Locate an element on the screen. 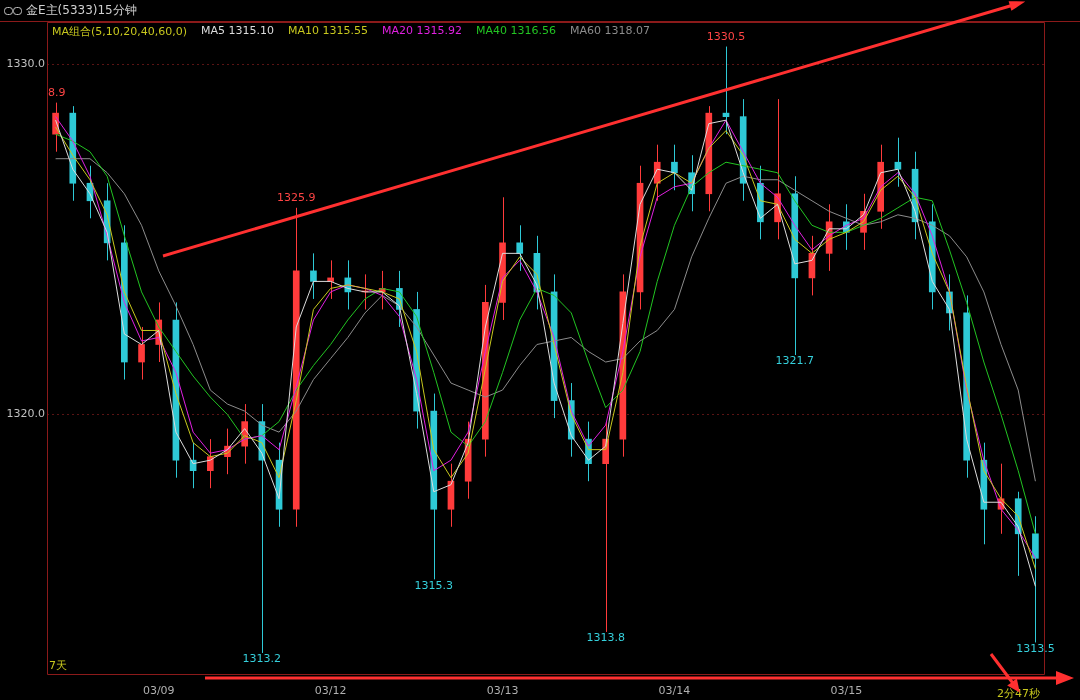 The width and height of the screenshot is (1080, 700). annotation: 1313.8 is located at coordinates (605, 638).